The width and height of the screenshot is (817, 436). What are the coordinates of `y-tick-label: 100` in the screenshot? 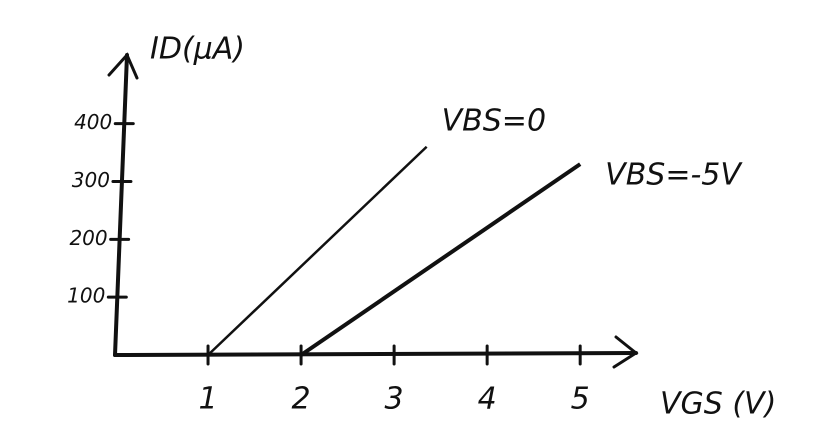 It's located at (86, 296).